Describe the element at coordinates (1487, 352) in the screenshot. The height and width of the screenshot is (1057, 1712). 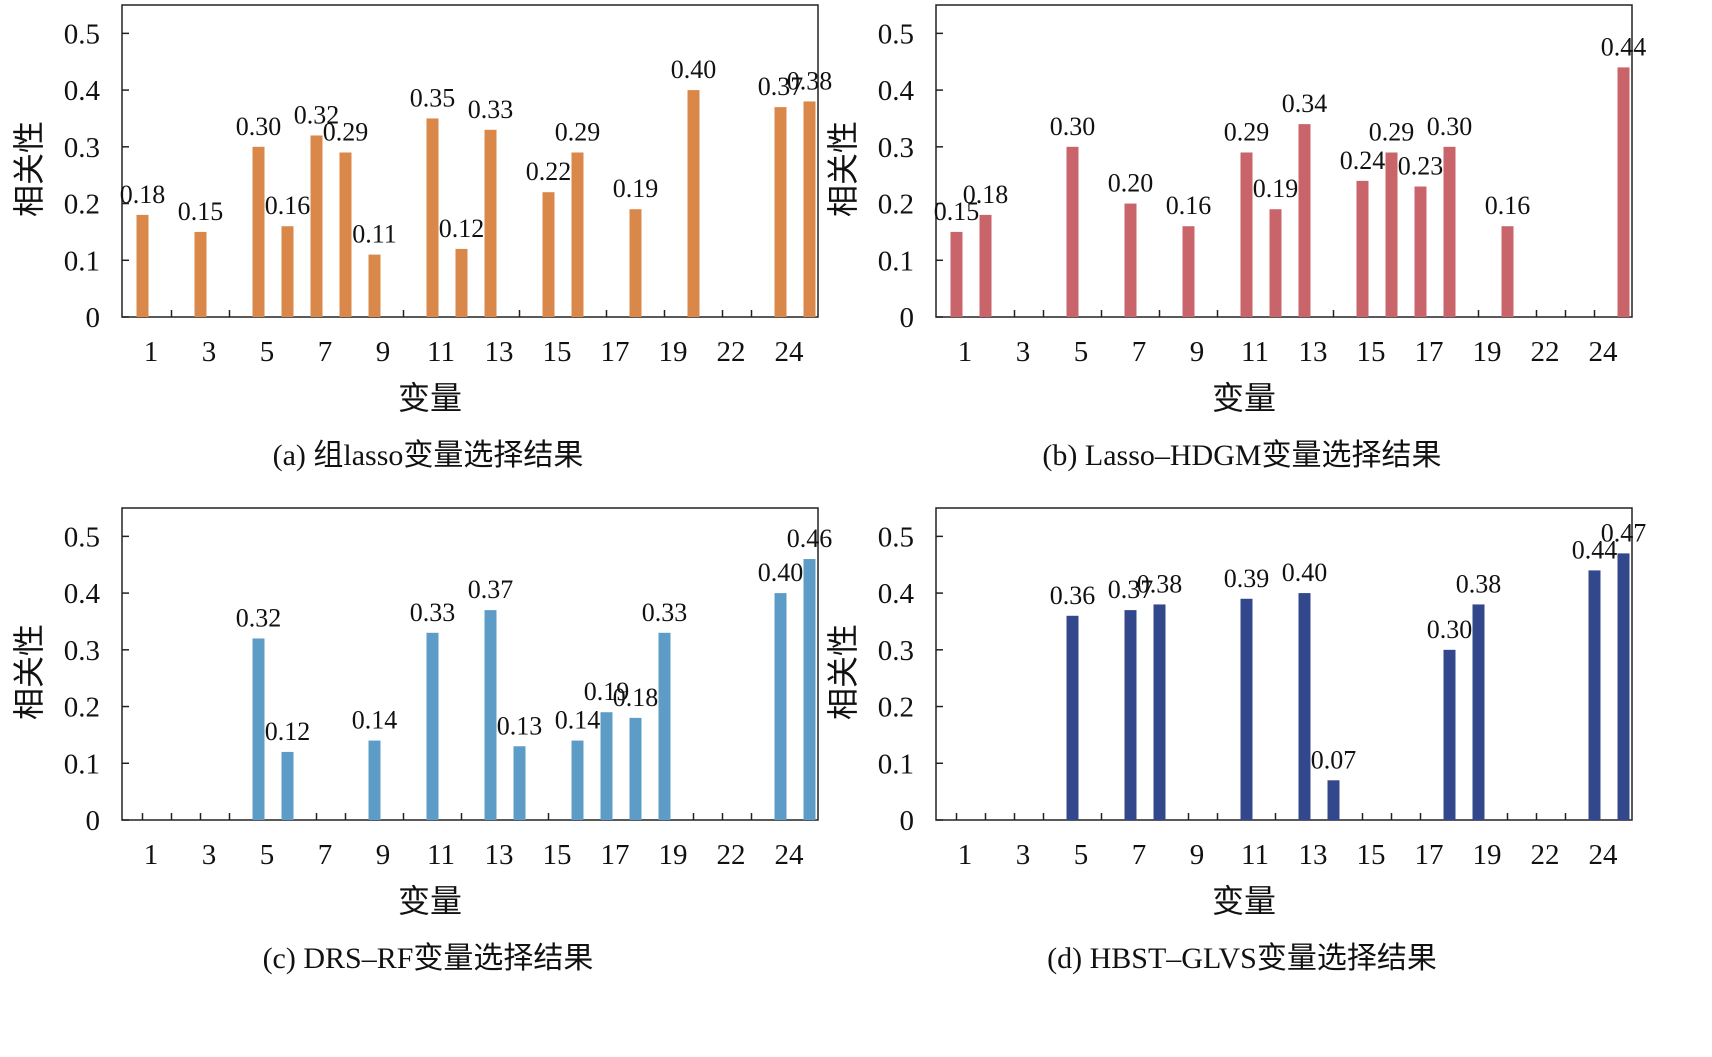
I see `x-tick-label: 19` at that location.